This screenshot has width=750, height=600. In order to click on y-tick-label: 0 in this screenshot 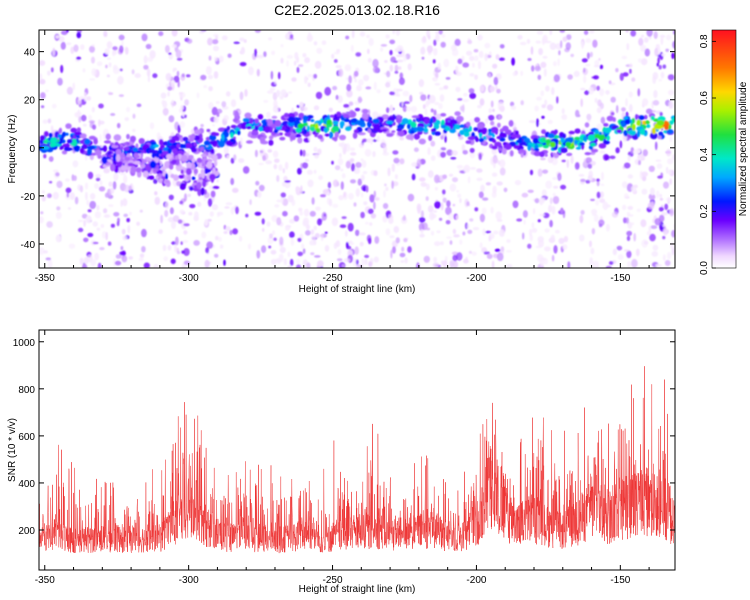, I will do `click(32, 149)`.